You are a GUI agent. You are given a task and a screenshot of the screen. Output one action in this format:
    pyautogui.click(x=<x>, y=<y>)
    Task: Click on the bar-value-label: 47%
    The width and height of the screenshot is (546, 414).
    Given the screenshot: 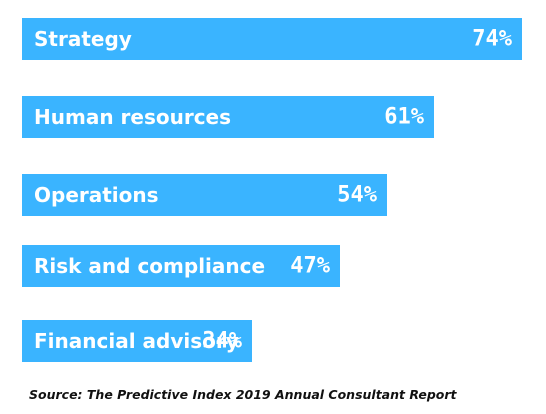 What is the action you would take?
    pyautogui.click(x=310, y=266)
    